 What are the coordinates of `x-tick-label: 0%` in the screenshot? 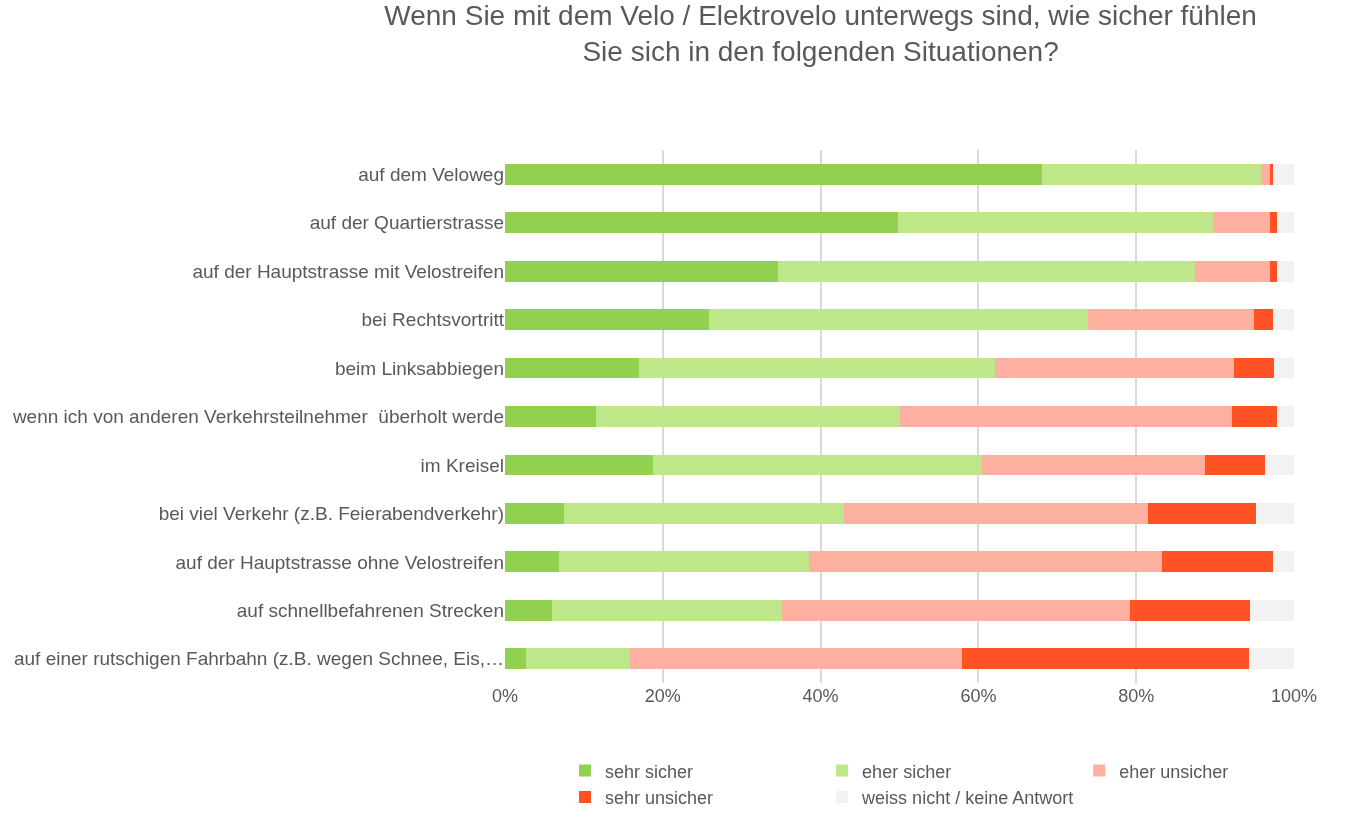 It's located at (505, 696).